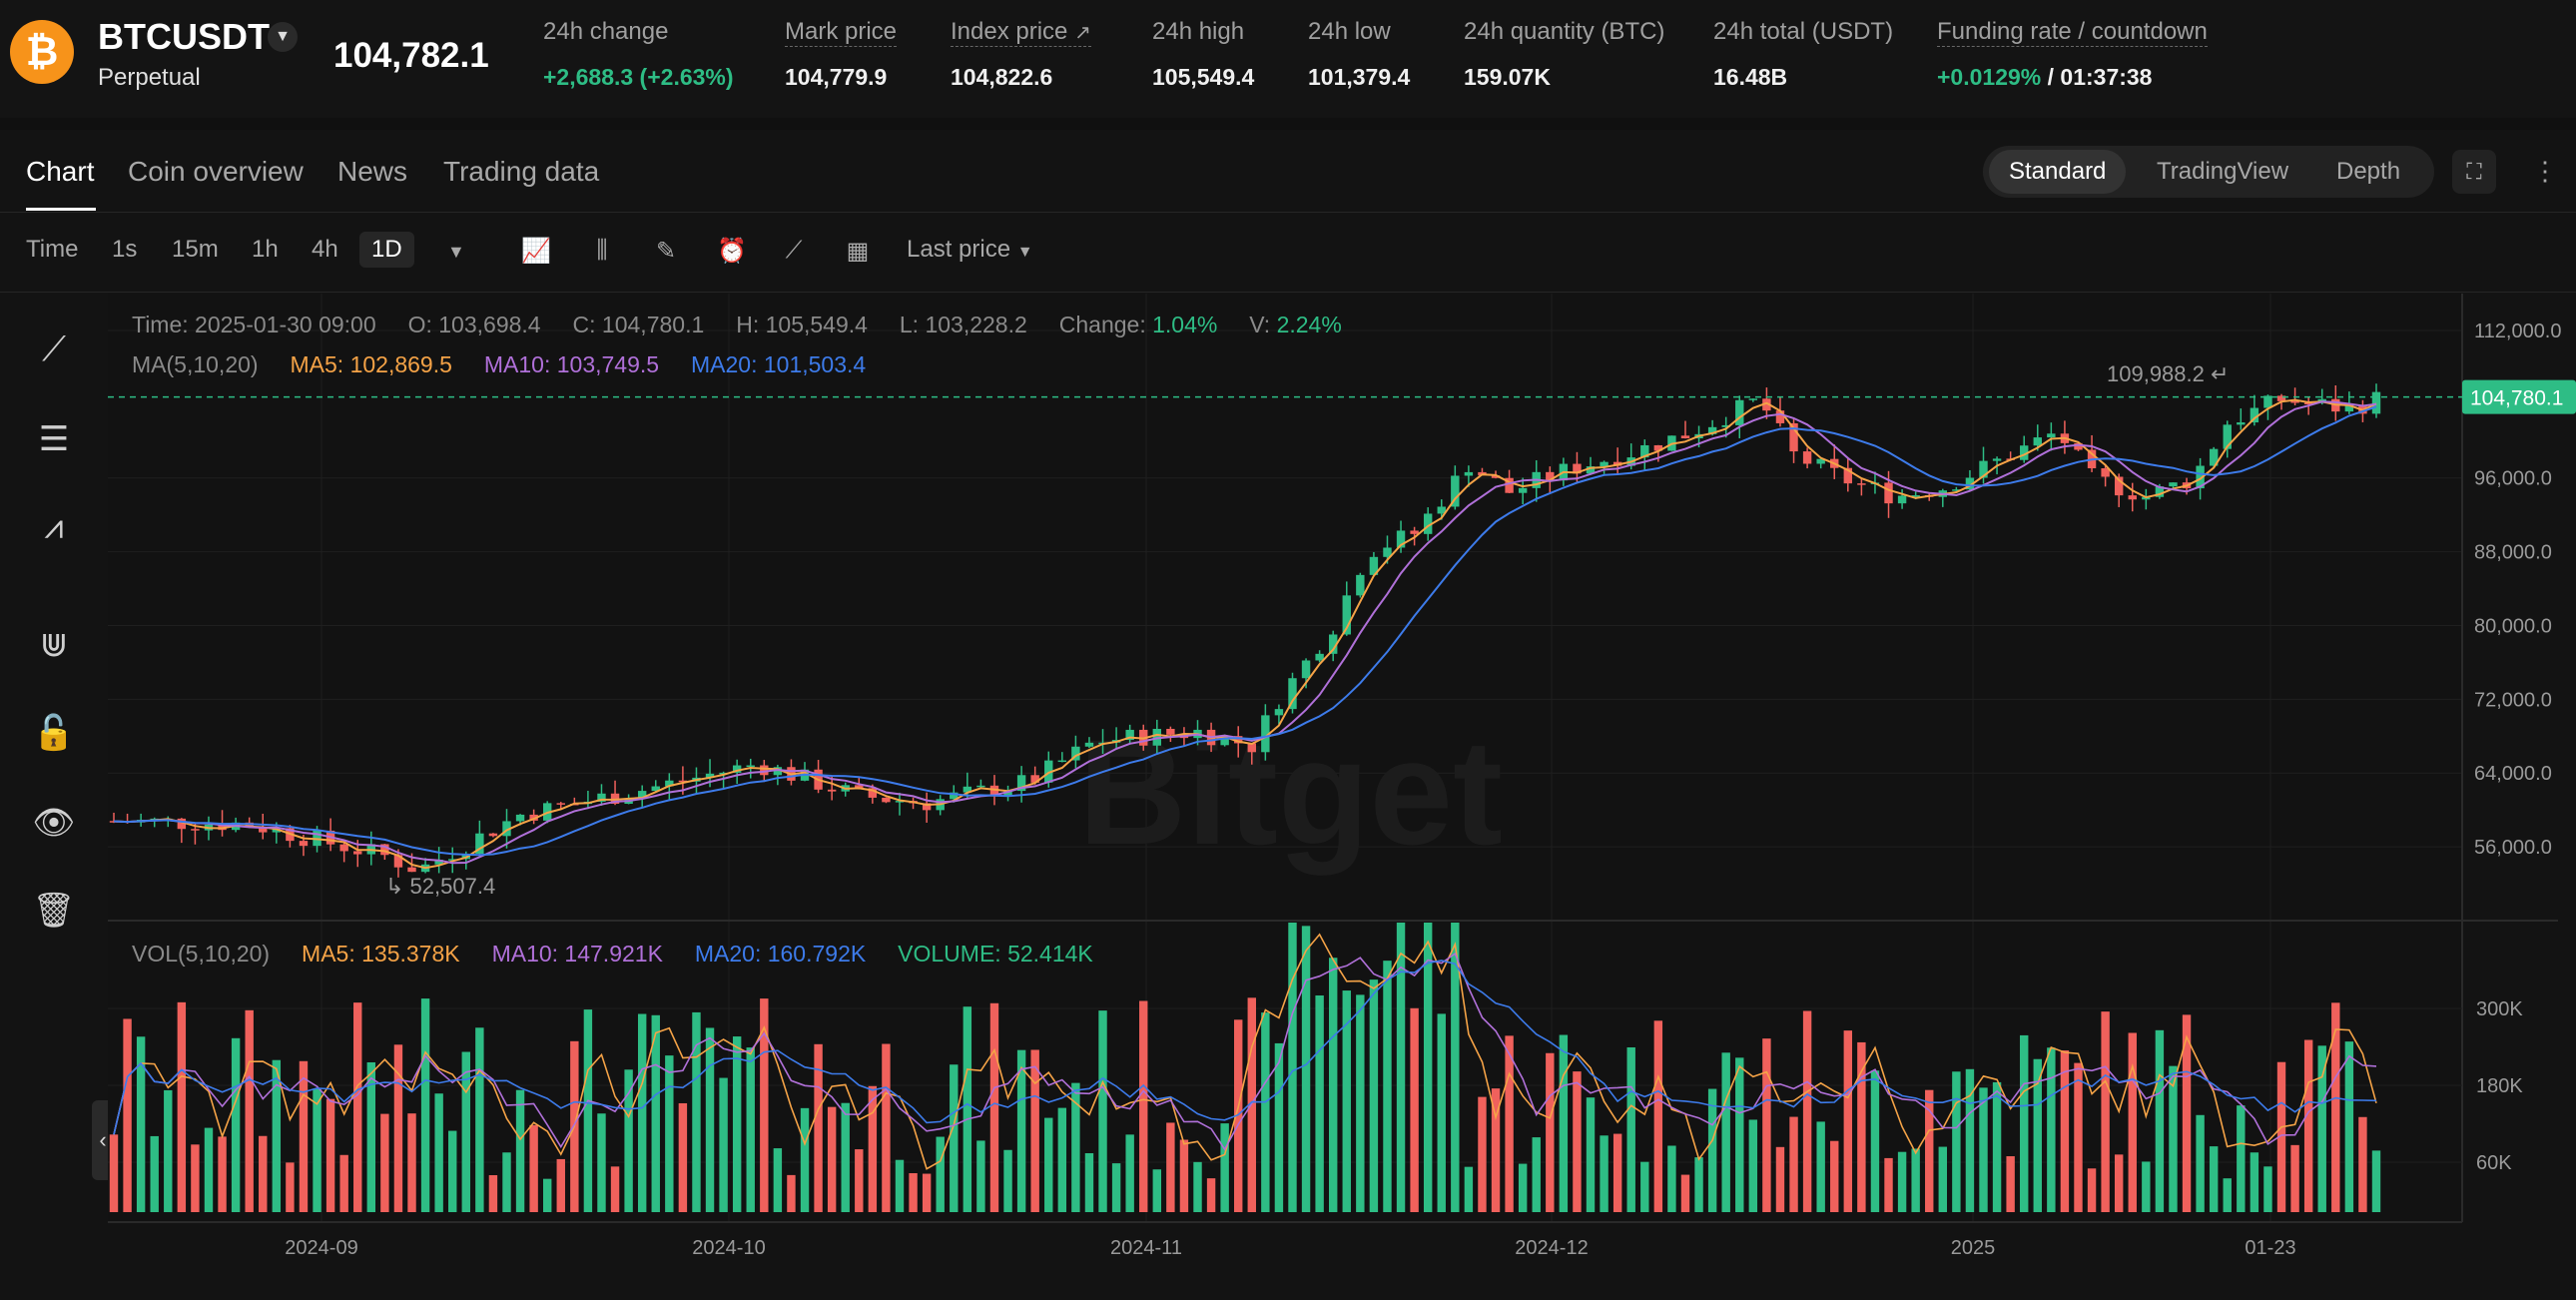 Image resolution: width=2576 pixels, height=1300 pixels. What do you see at coordinates (54, 439) in the screenshot?
I see `fib-tool-icon: ☰` at bounding box center [54, 439].